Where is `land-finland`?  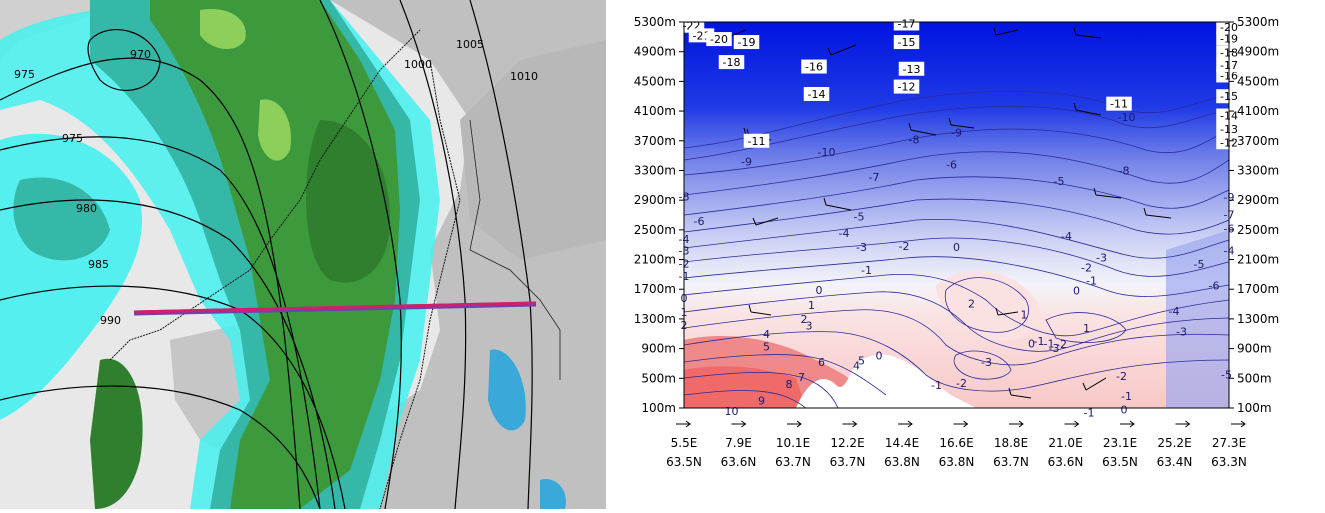 land-finland is located at coordinates (533, 150).